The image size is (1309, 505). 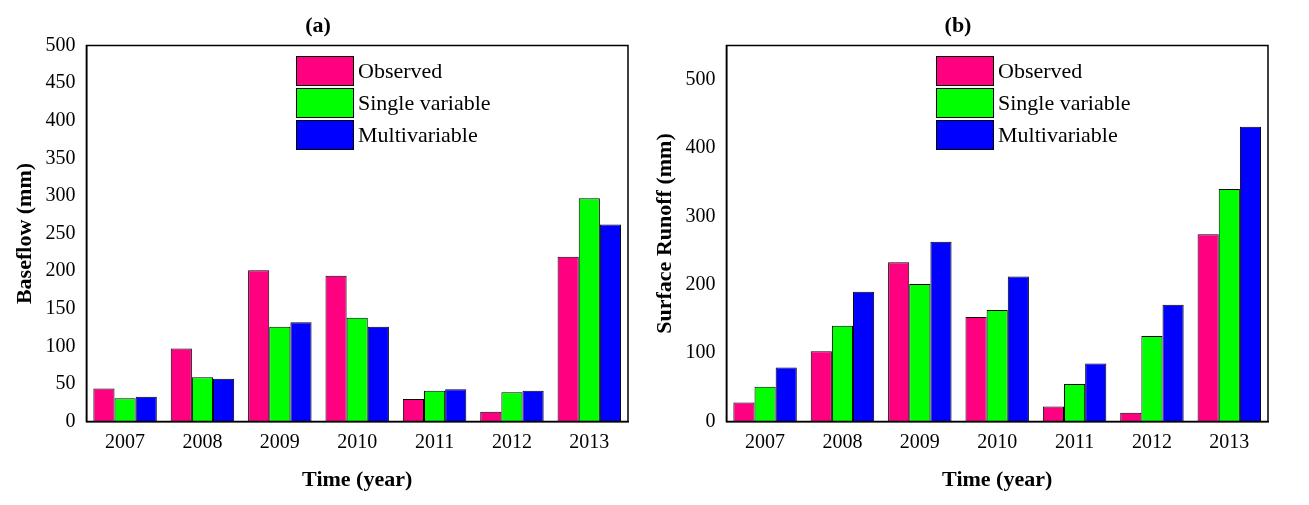 I want to click on y-tick-label: 150, so click(x=60, y=306).